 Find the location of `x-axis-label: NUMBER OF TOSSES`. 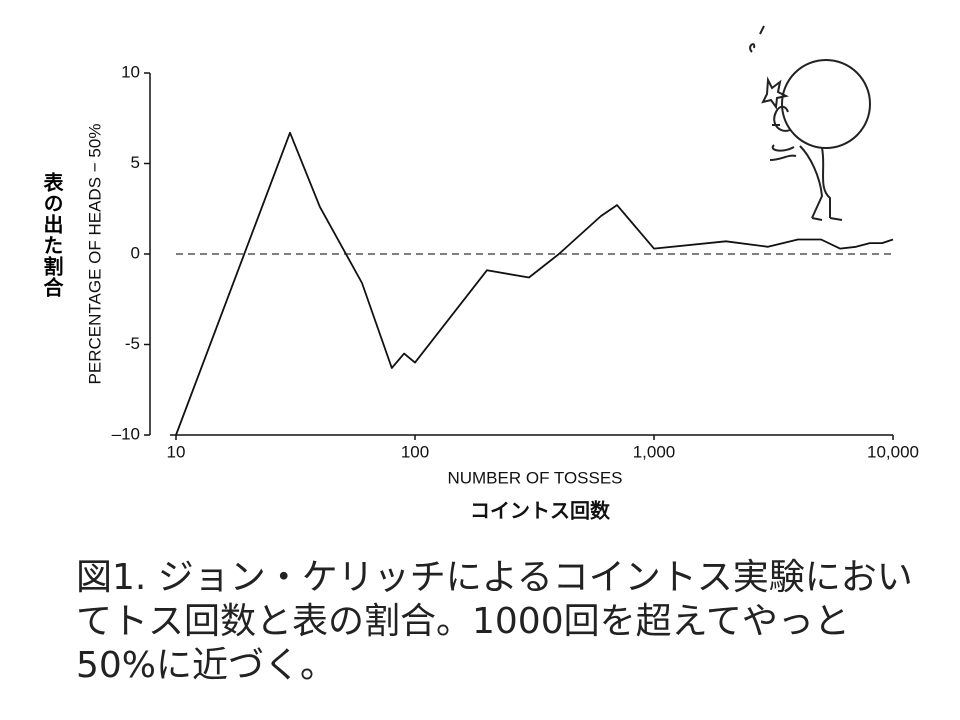

x-axis-label: NUMBER OF TOSSES is located at coordinates (534, 477).